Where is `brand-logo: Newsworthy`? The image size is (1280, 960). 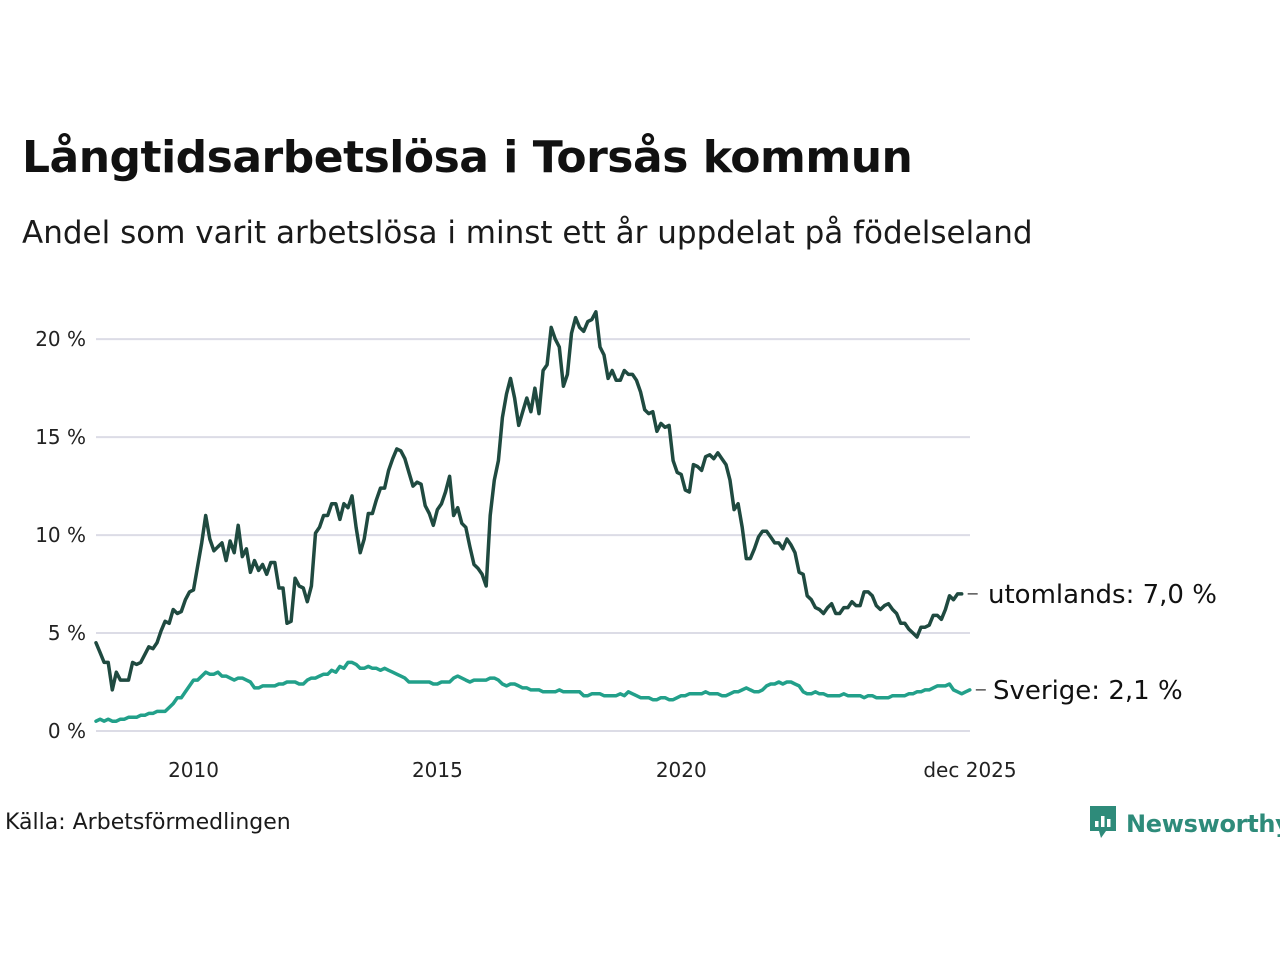
brand-logo: Newsworthy is located at coordinates (1184, 824).